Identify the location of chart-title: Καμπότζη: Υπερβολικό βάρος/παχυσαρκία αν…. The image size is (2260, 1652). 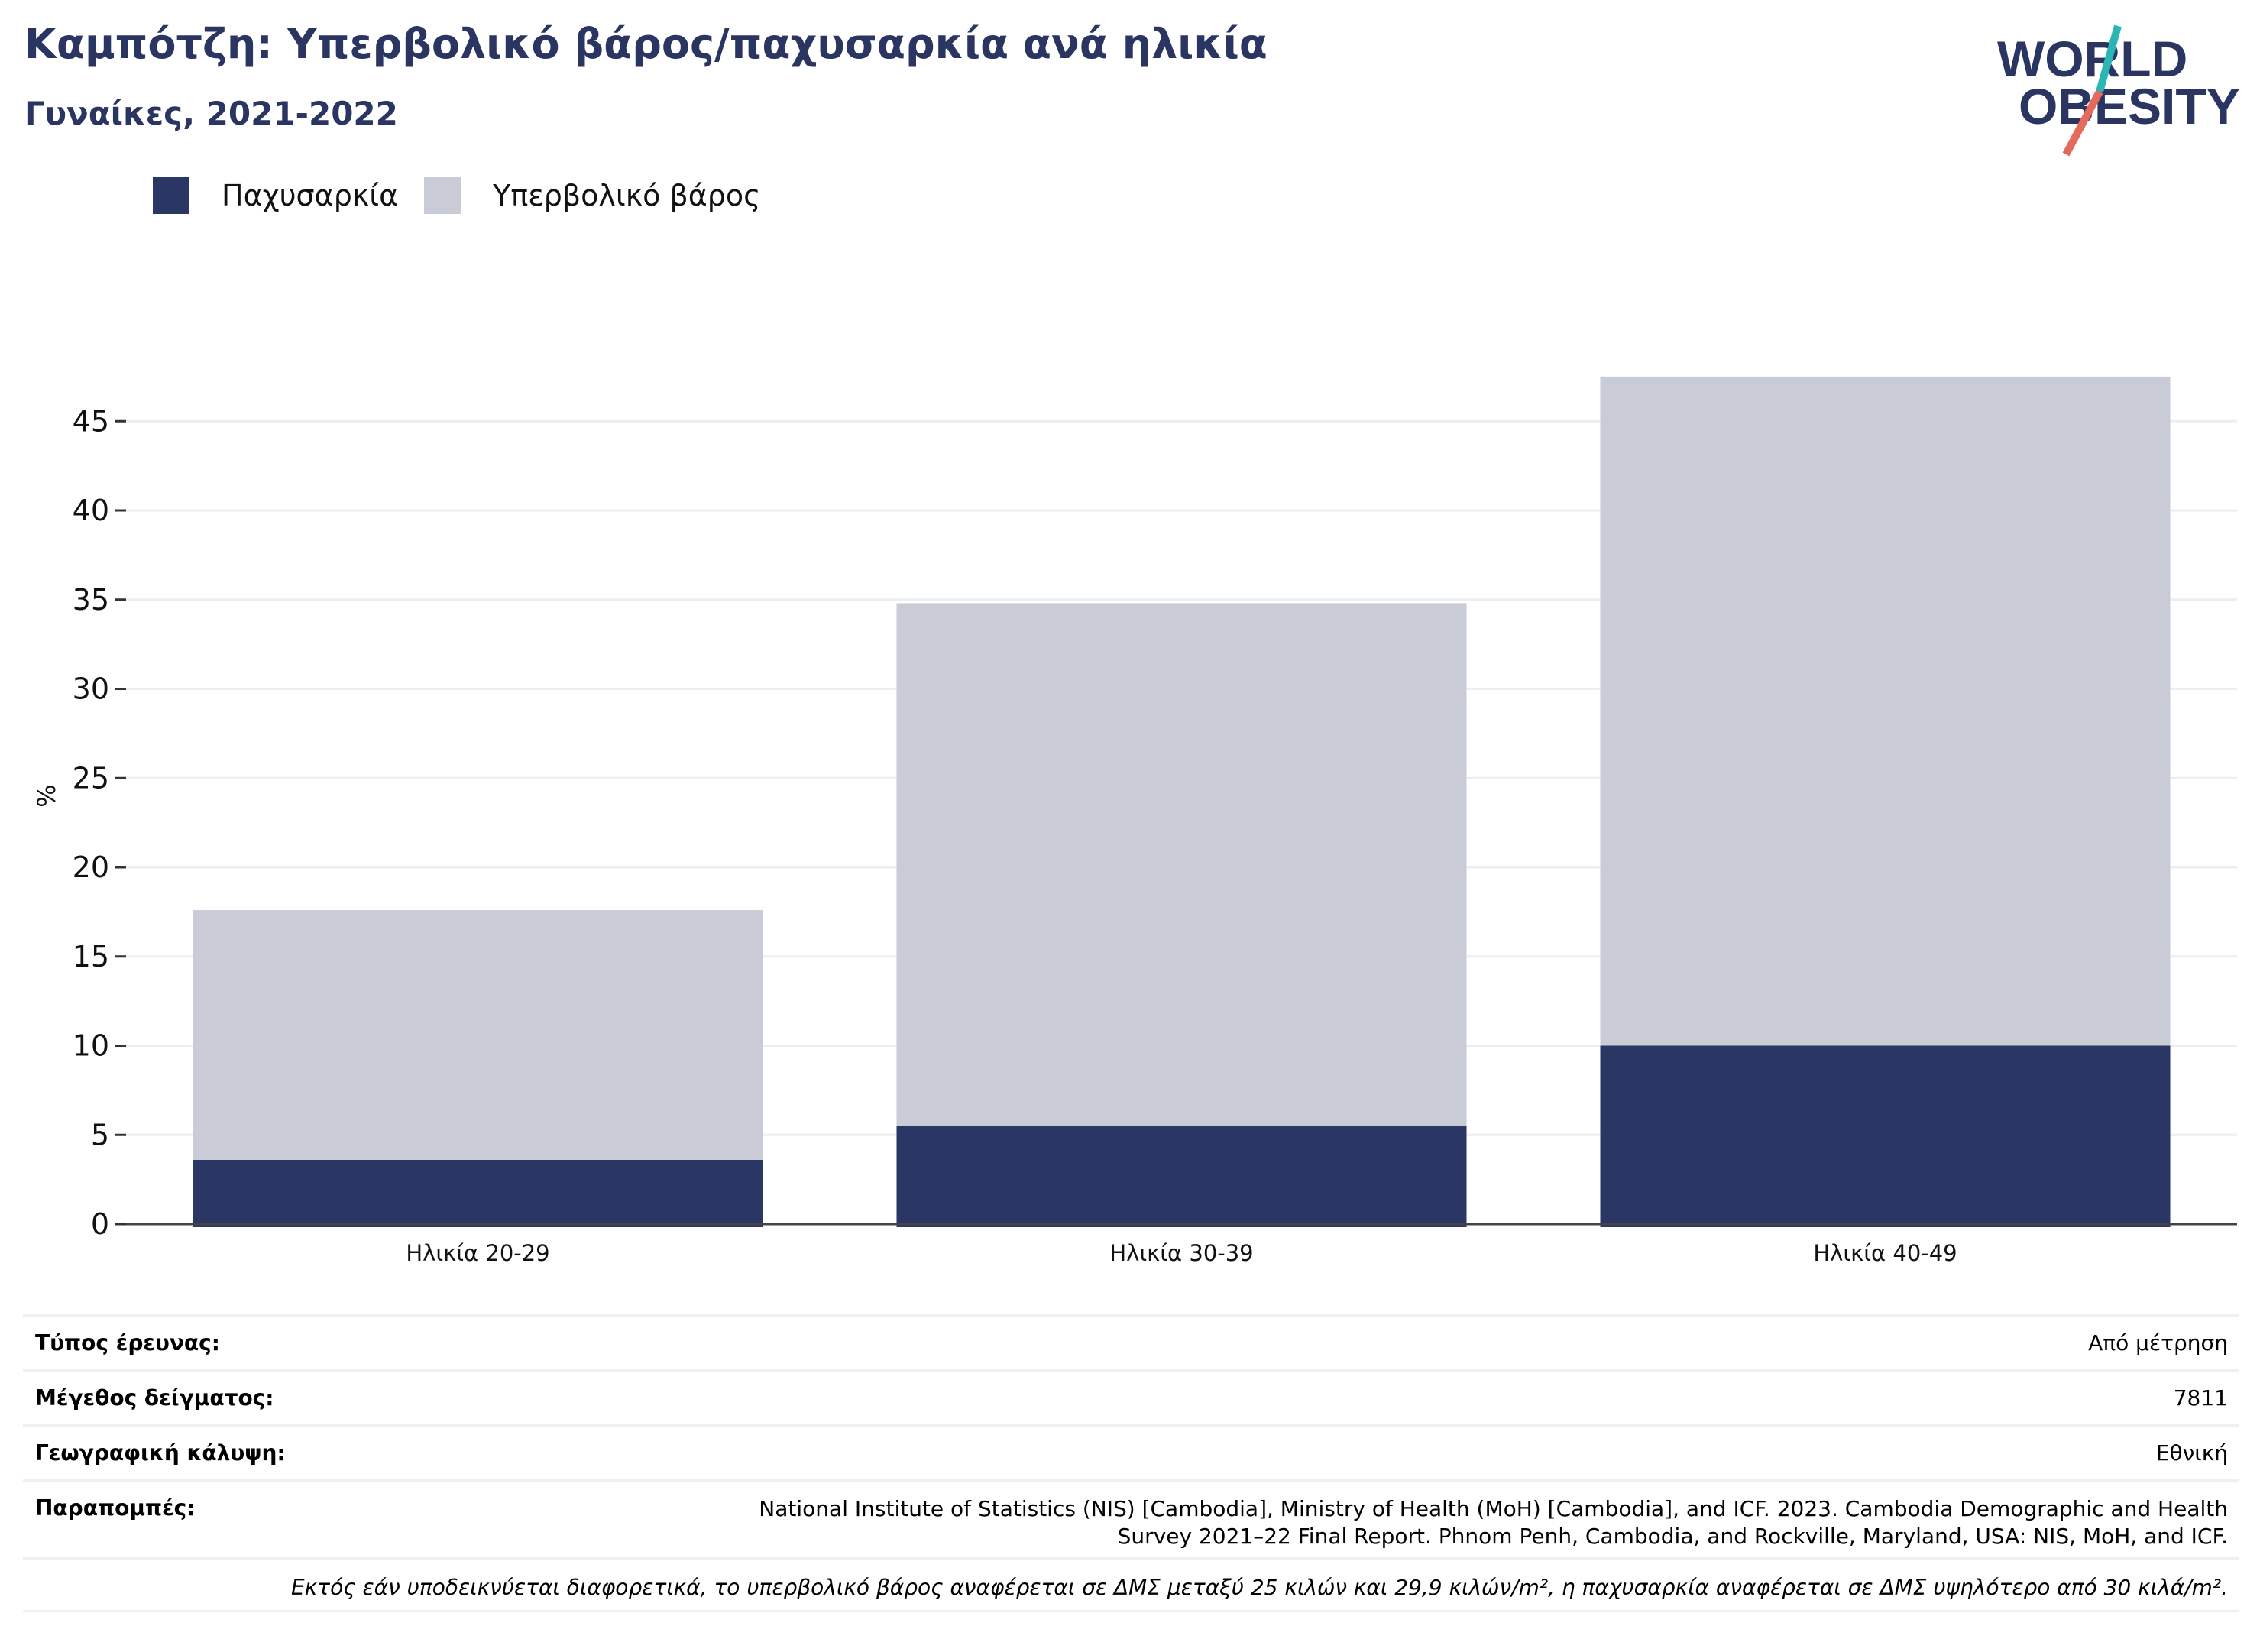
(646, 44).